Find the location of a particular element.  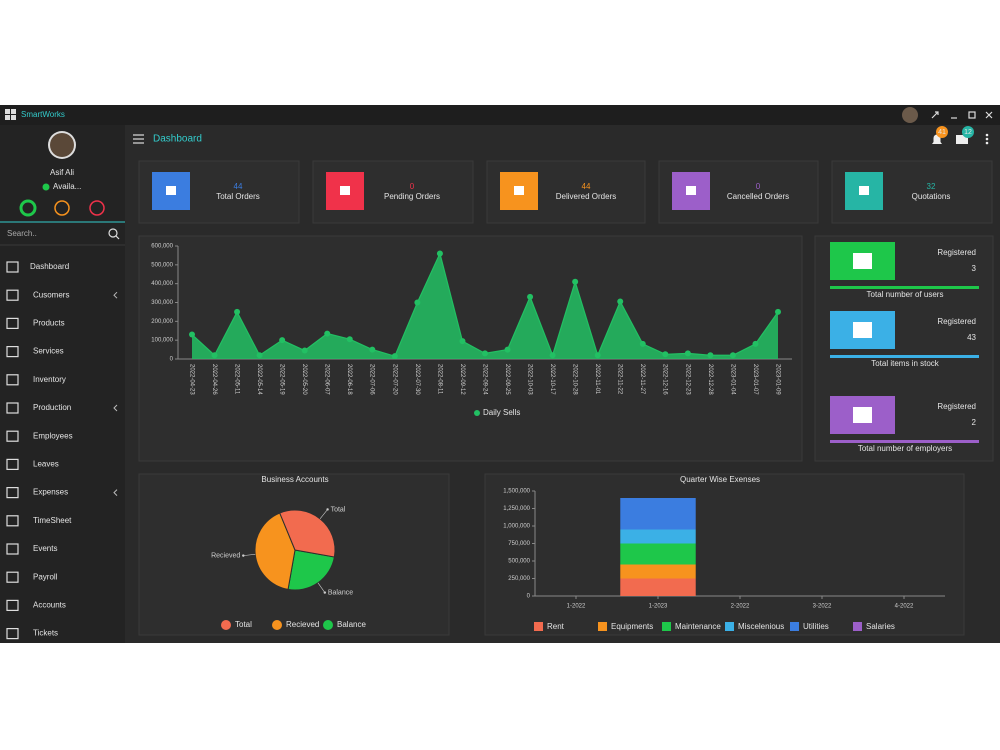

mail-icon is located at coordinates (962, 139).